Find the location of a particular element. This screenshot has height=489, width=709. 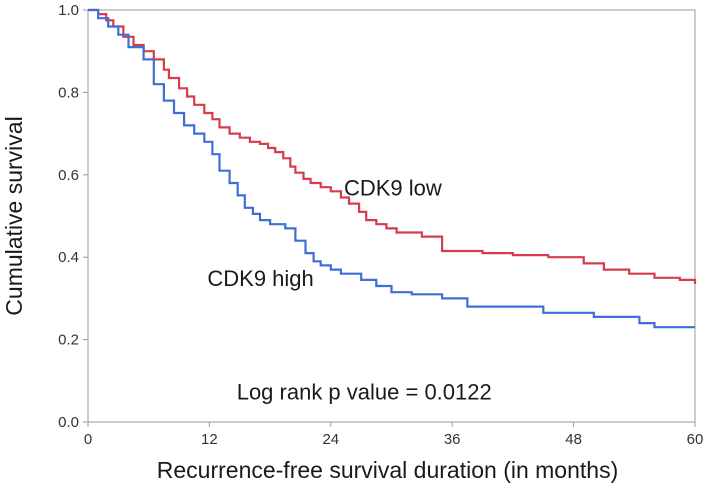

y-axis-title: Cumulative survival is located at coordinates (14, 215).